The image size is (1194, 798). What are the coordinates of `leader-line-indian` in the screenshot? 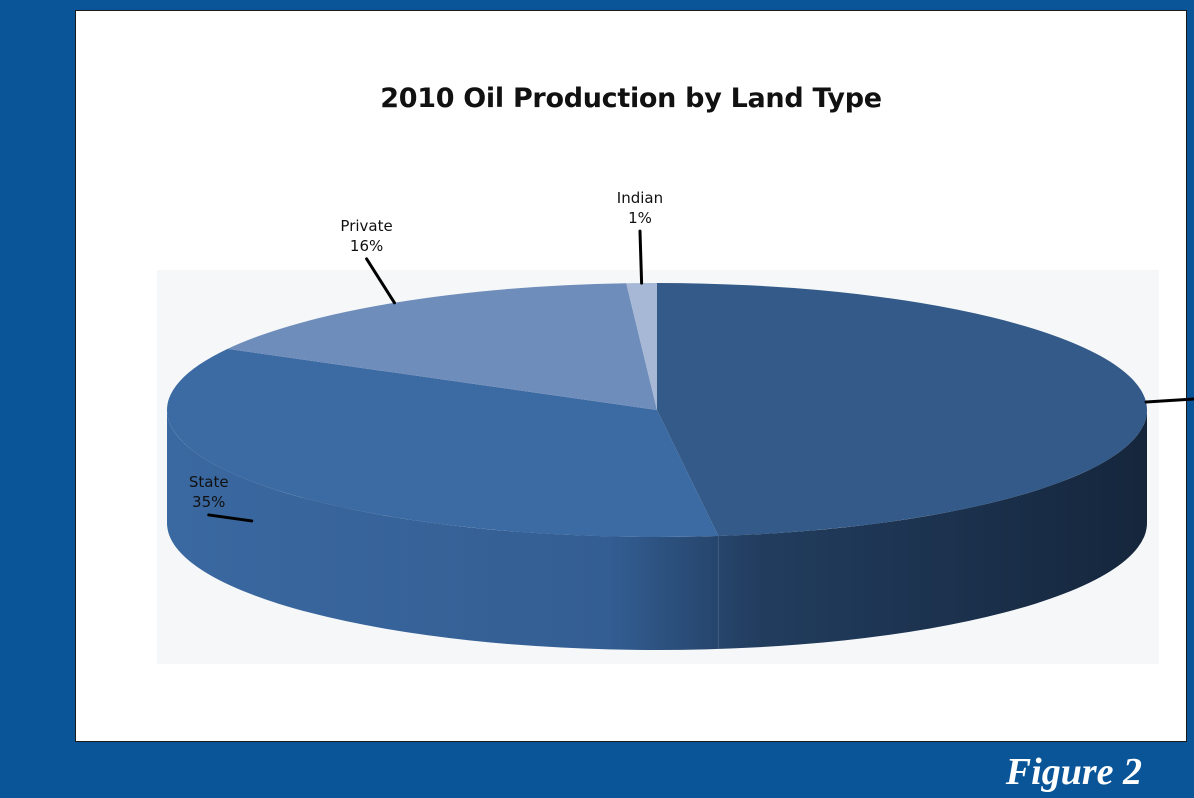 It's located at (641, 257).